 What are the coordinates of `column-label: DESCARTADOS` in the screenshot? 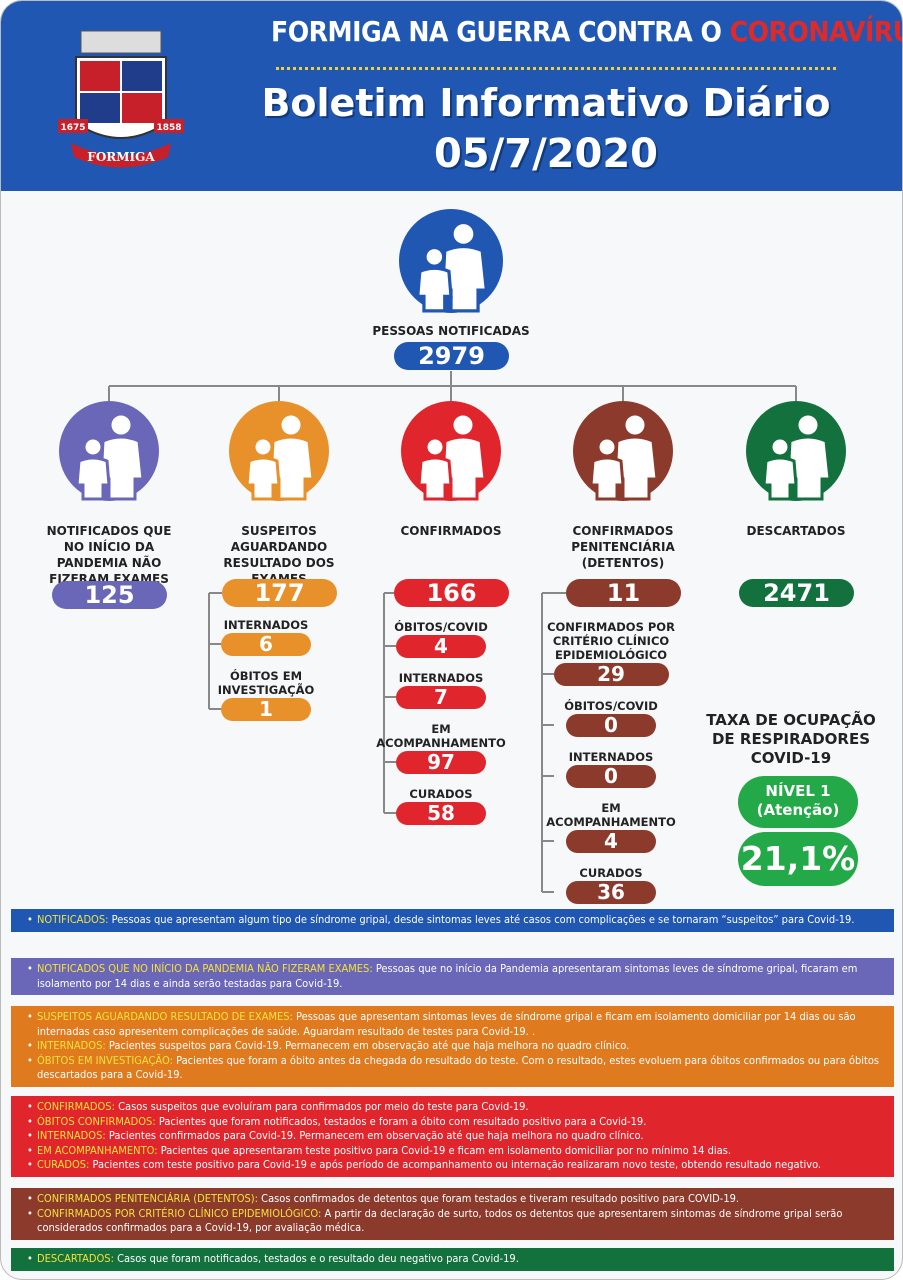 It's located at (796, 531).